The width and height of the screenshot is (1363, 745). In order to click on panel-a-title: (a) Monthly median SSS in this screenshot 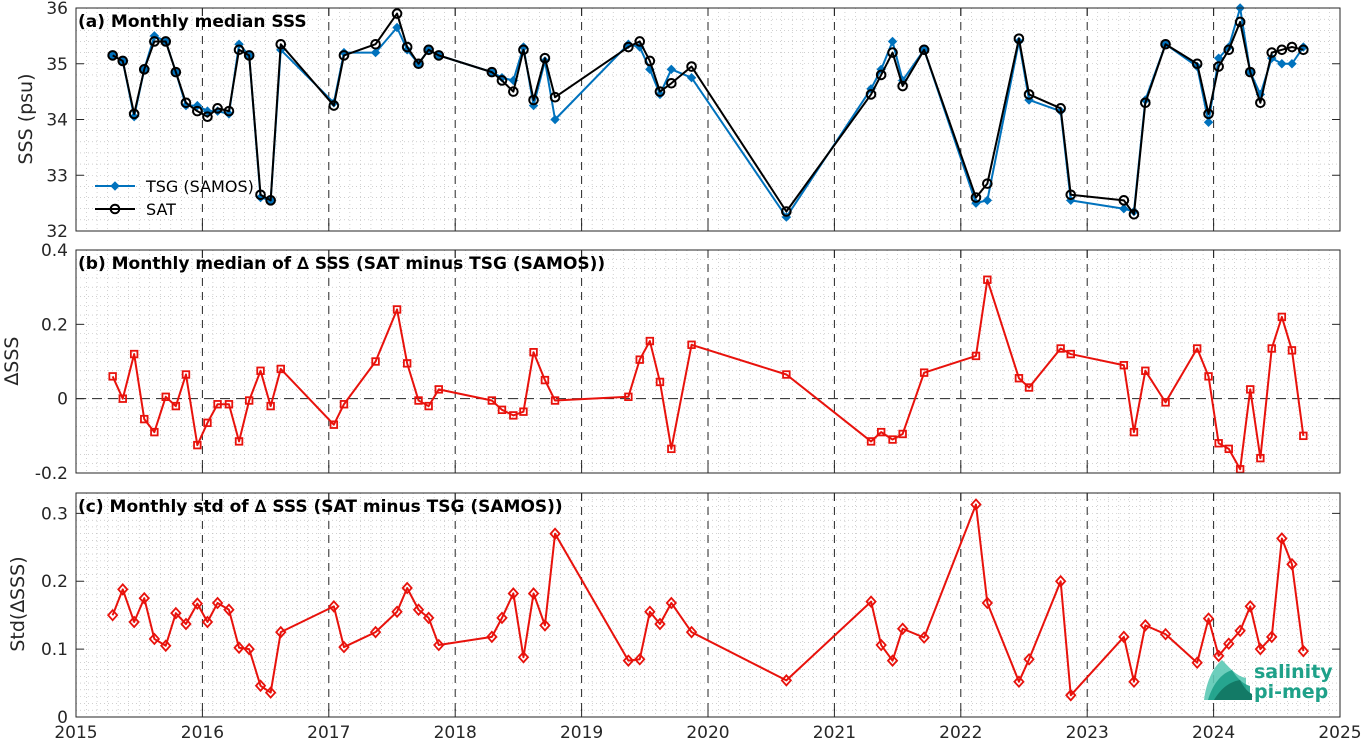, I will do `click(192, 22)`.